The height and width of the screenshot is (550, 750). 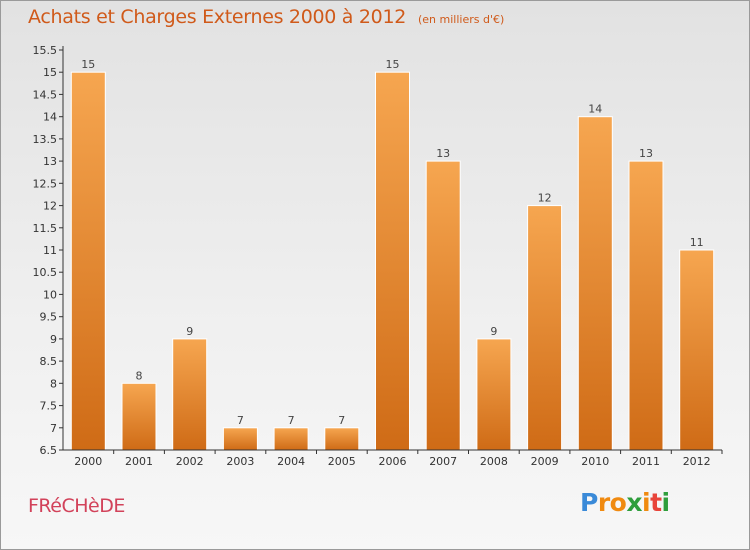 I want to click on y-tick-label: 14.5, so click(x=45, y=94).